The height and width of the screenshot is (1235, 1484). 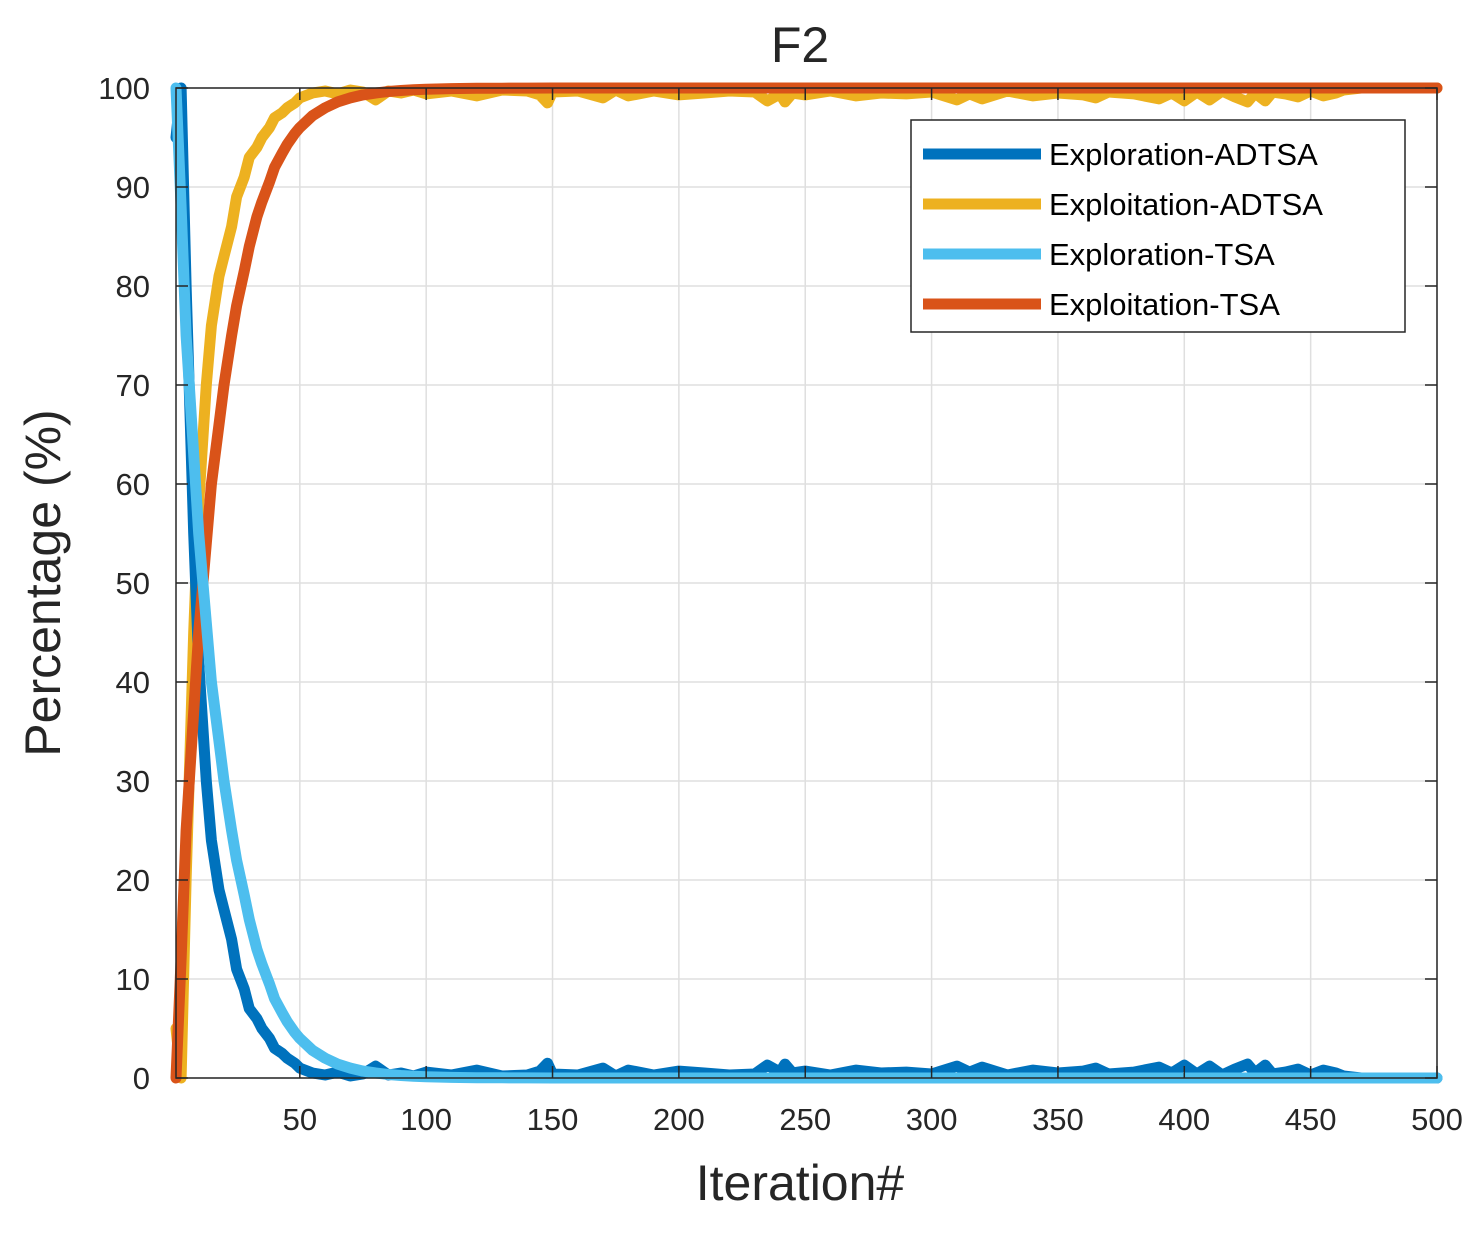 I want to click on y-tick-label: 90, so click(x=133, y=187).